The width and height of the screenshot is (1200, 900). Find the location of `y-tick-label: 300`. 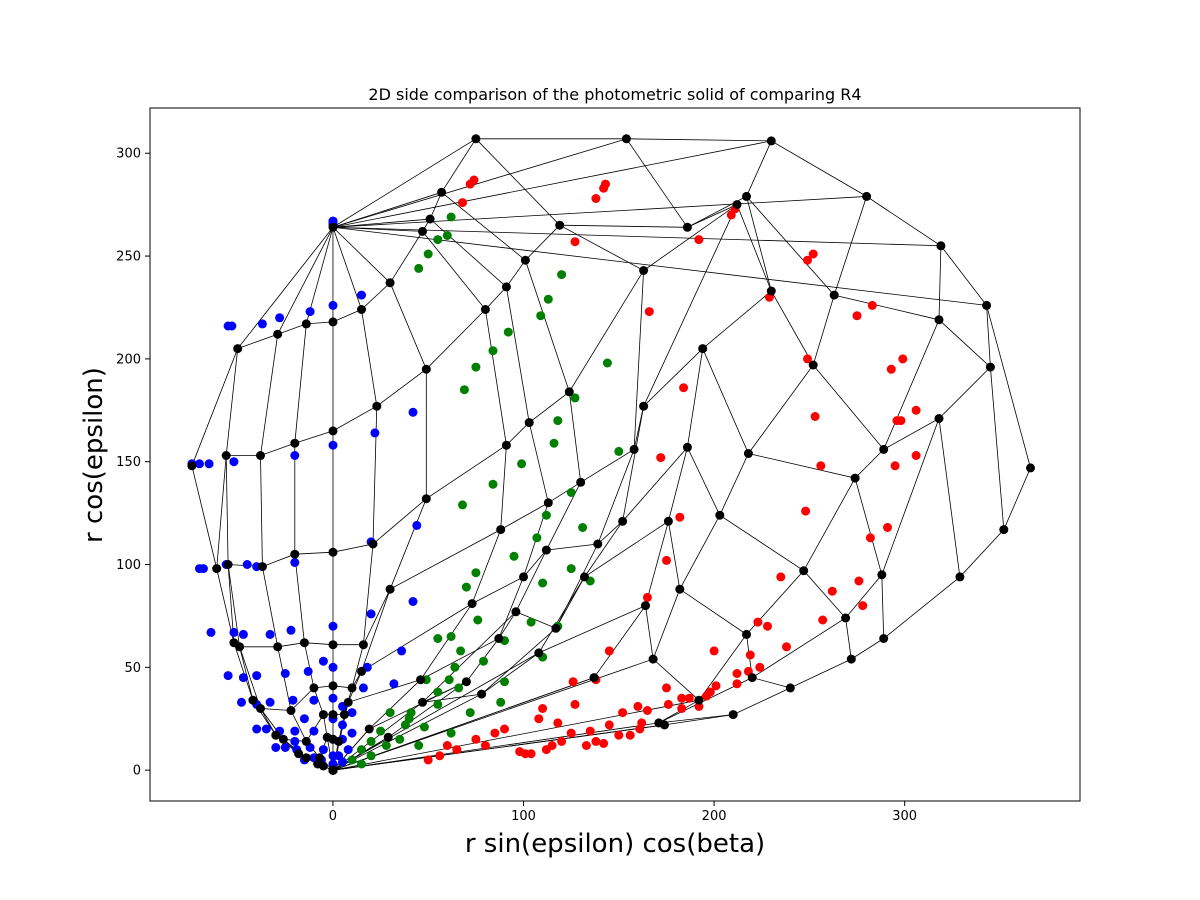

y-tick-label: 300 is located at coordinates (128, 154).